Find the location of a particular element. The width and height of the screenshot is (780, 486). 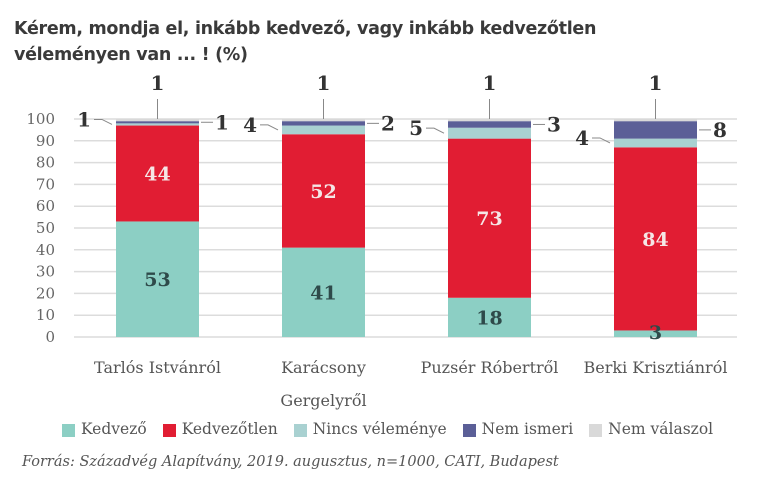

data-label: 2 is located at coordinates (388, 123).